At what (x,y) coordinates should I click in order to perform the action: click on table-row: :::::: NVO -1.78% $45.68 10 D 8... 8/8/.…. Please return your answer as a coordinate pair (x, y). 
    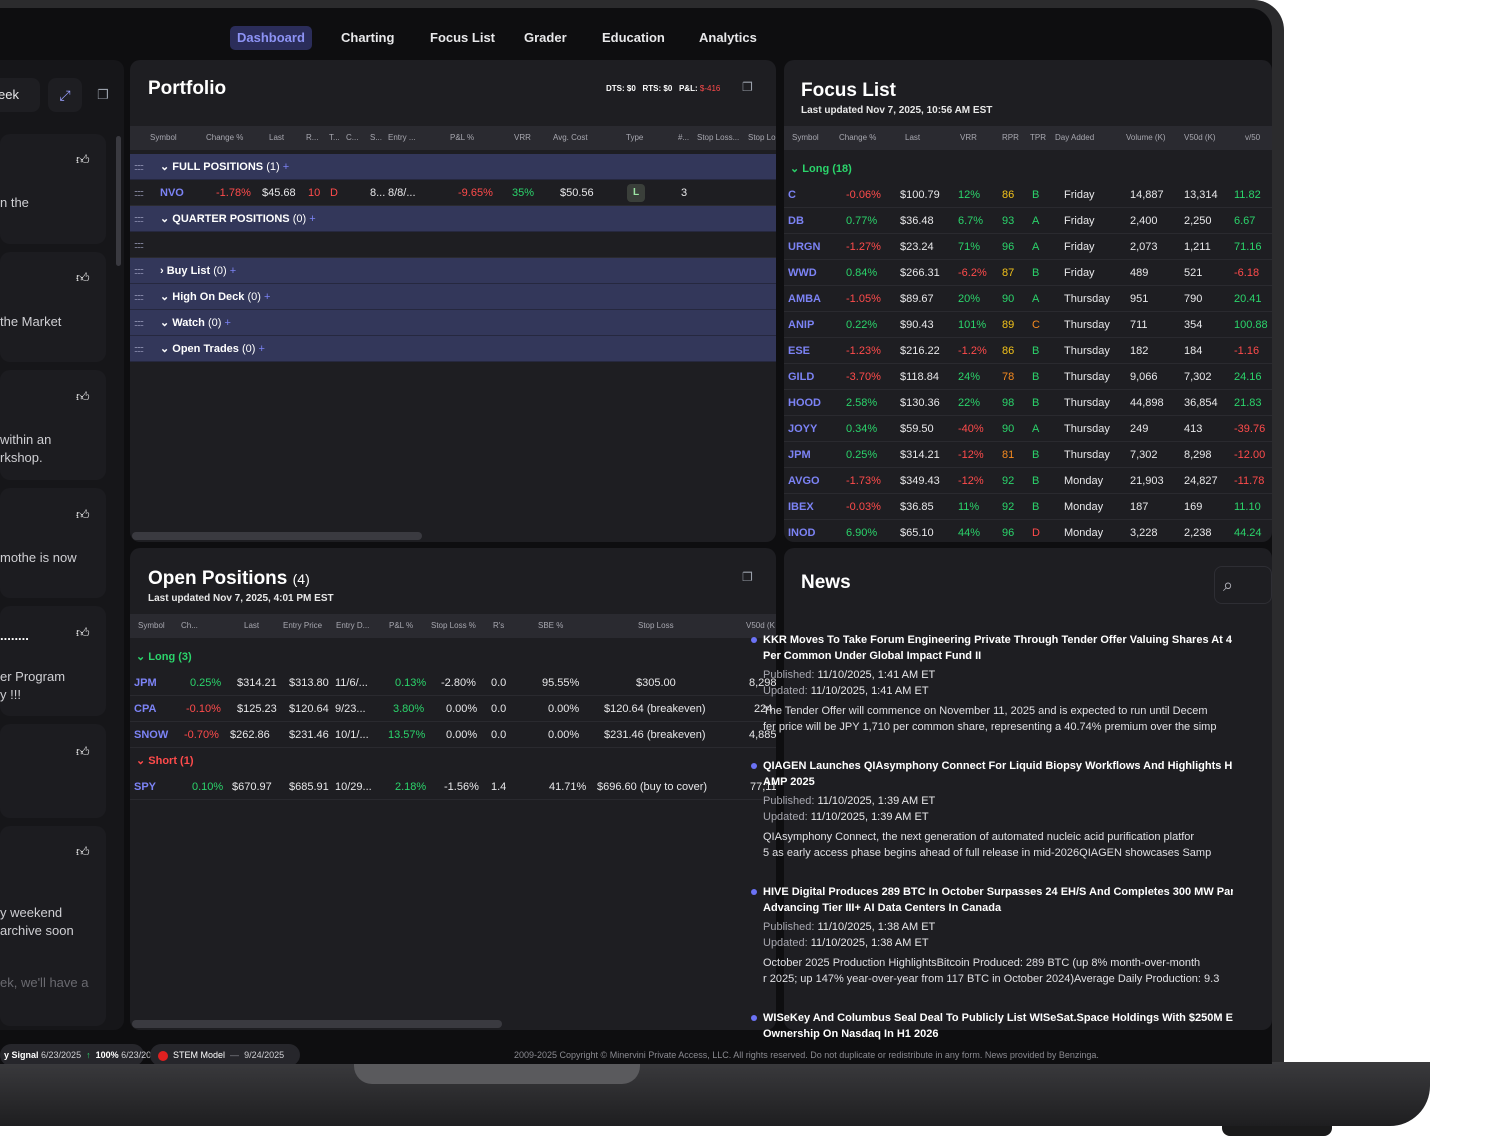
    Looking at the image, I should click on (453, 193).